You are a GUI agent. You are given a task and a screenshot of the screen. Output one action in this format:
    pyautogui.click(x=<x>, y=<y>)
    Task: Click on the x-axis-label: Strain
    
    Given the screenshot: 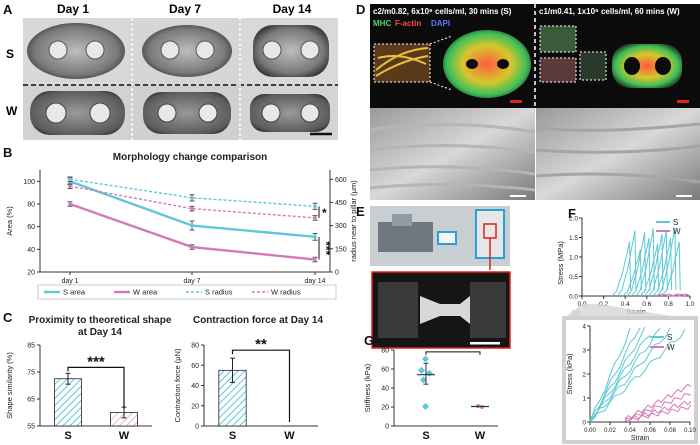 What is the action you would take?
    pyautogui.click(x=640, y=438)
    